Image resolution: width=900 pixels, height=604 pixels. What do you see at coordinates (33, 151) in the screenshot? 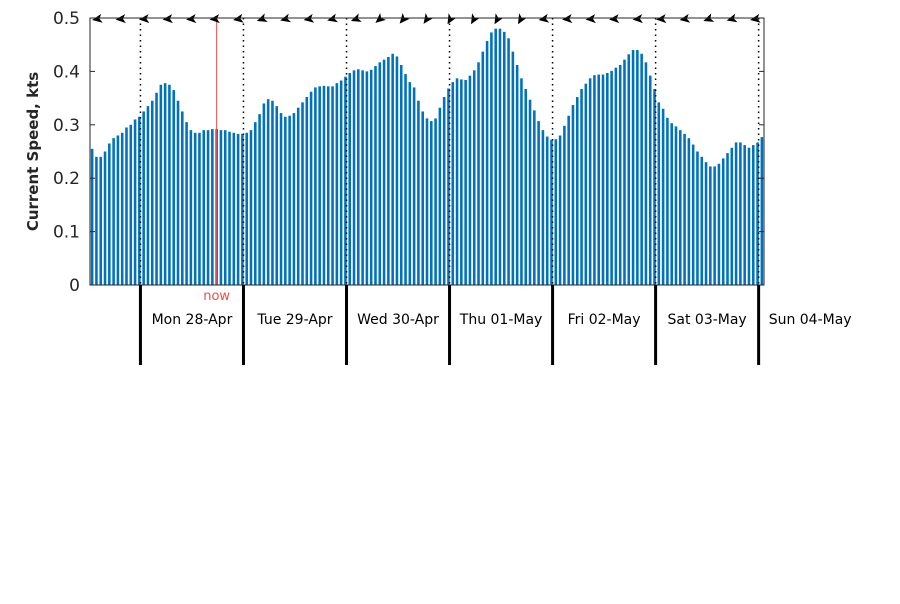
I see `y-axis-label: Current Speed, kts` at bounding box center [33, 151].